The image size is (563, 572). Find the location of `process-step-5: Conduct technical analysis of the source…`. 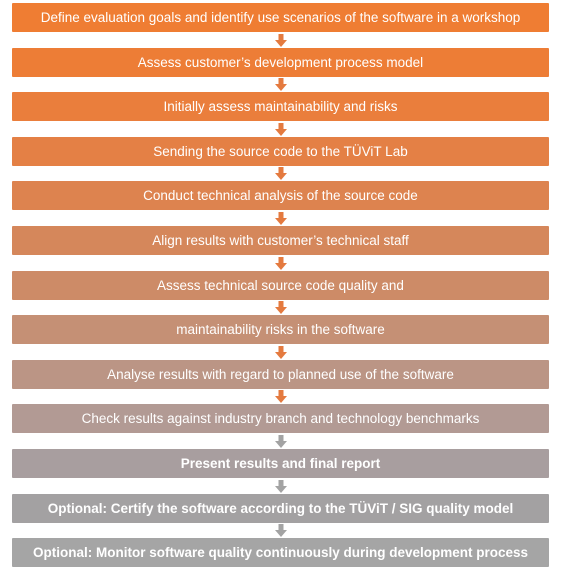

process-step-5: Conduct technical analysis of the source… is located at coordinates (280, 195).